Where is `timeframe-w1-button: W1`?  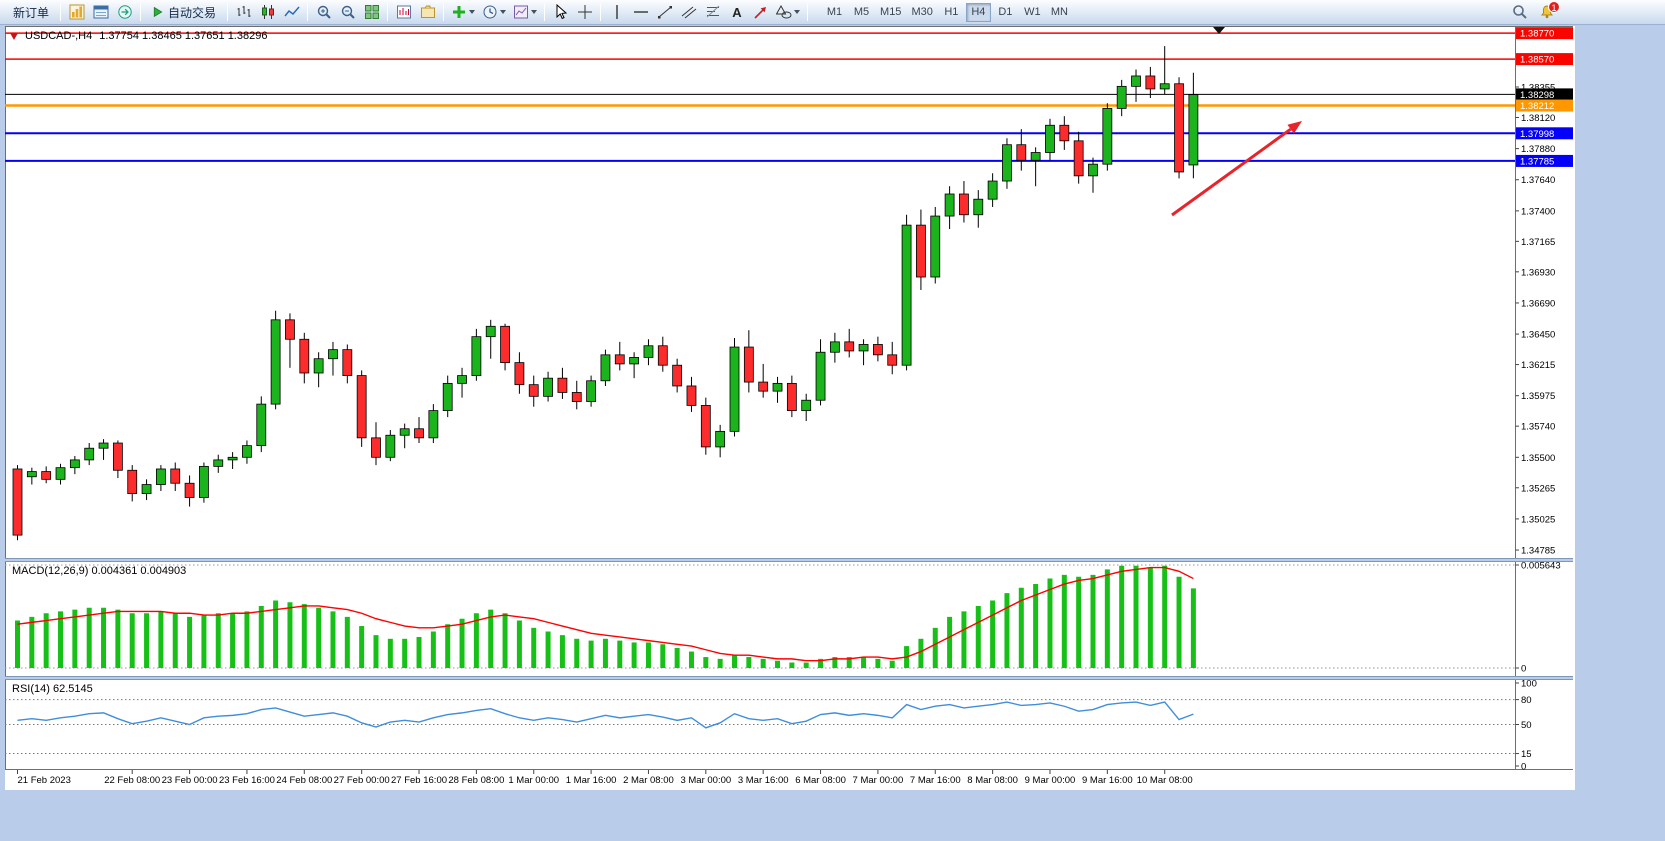
timeframe-w1-button: W1 is located at coordinates (1032, 12).